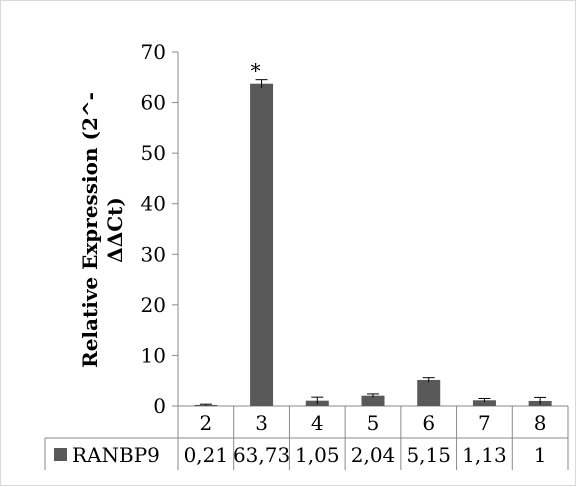  Describe the element at coordinates (205, 423) in the screenshot. I see `x-category-label: 2` at that location.